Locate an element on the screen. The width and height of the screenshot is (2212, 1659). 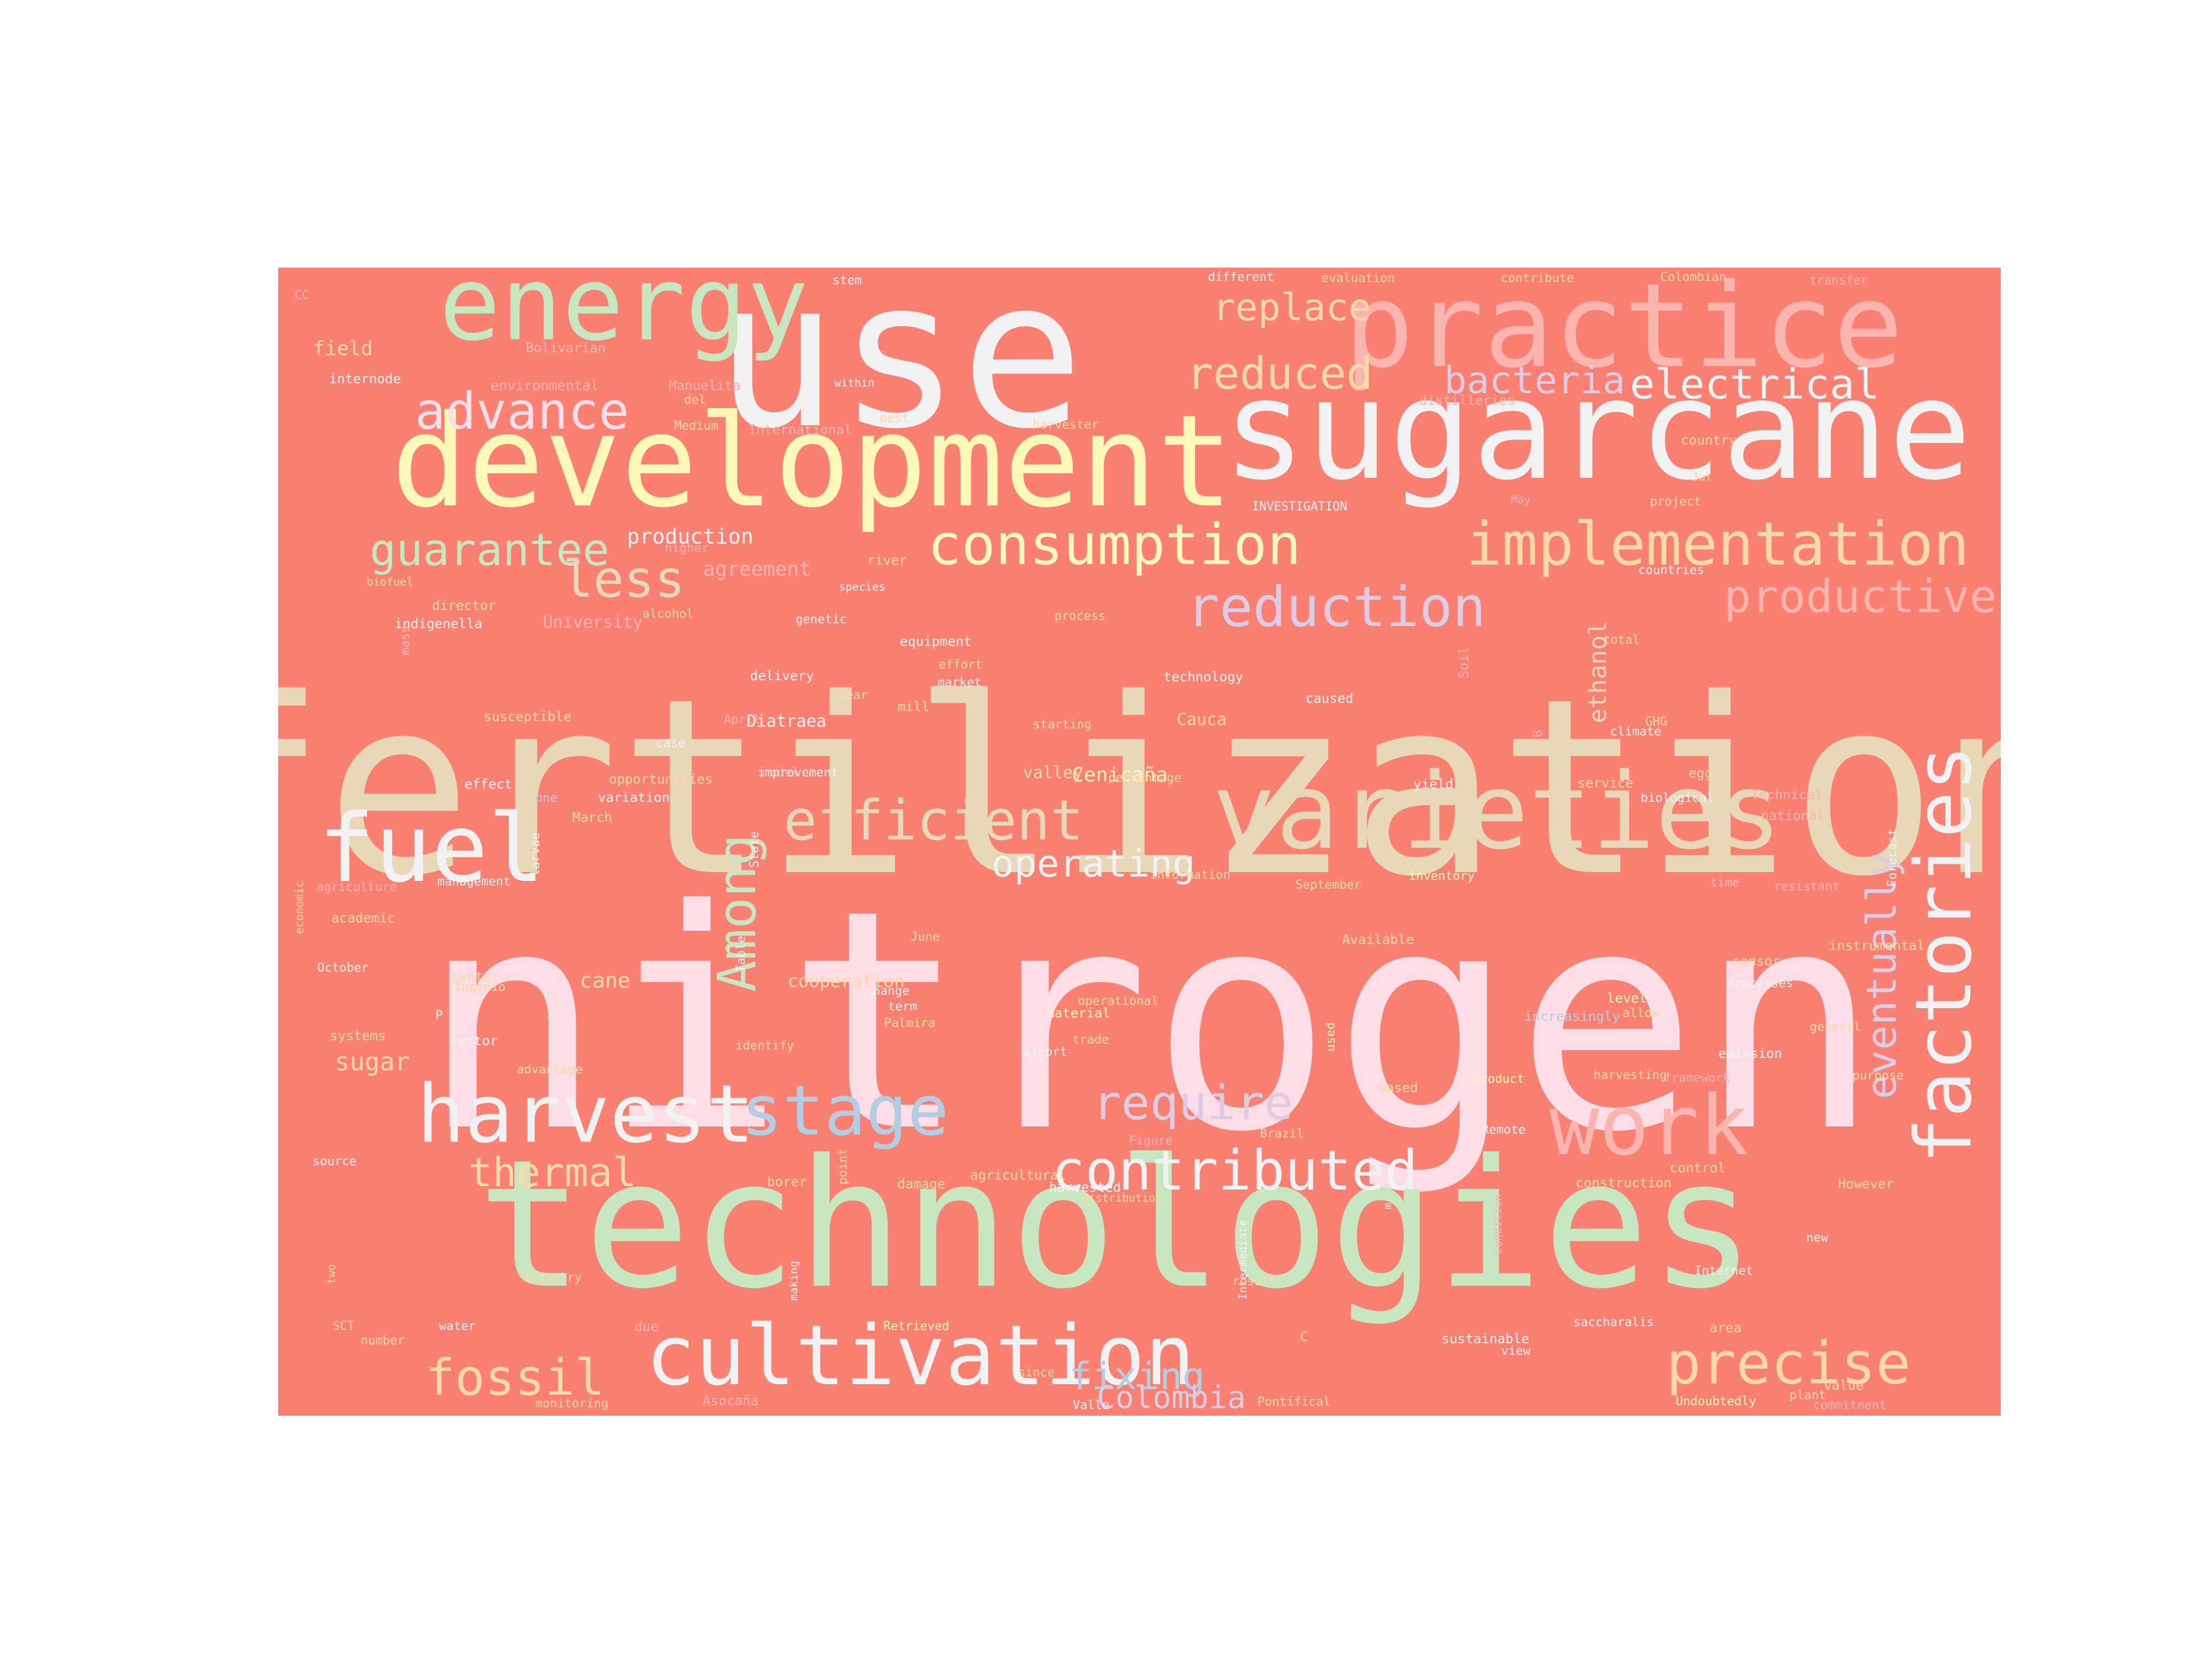
cloud-word: indigenella is located at coordinates (438, 624).